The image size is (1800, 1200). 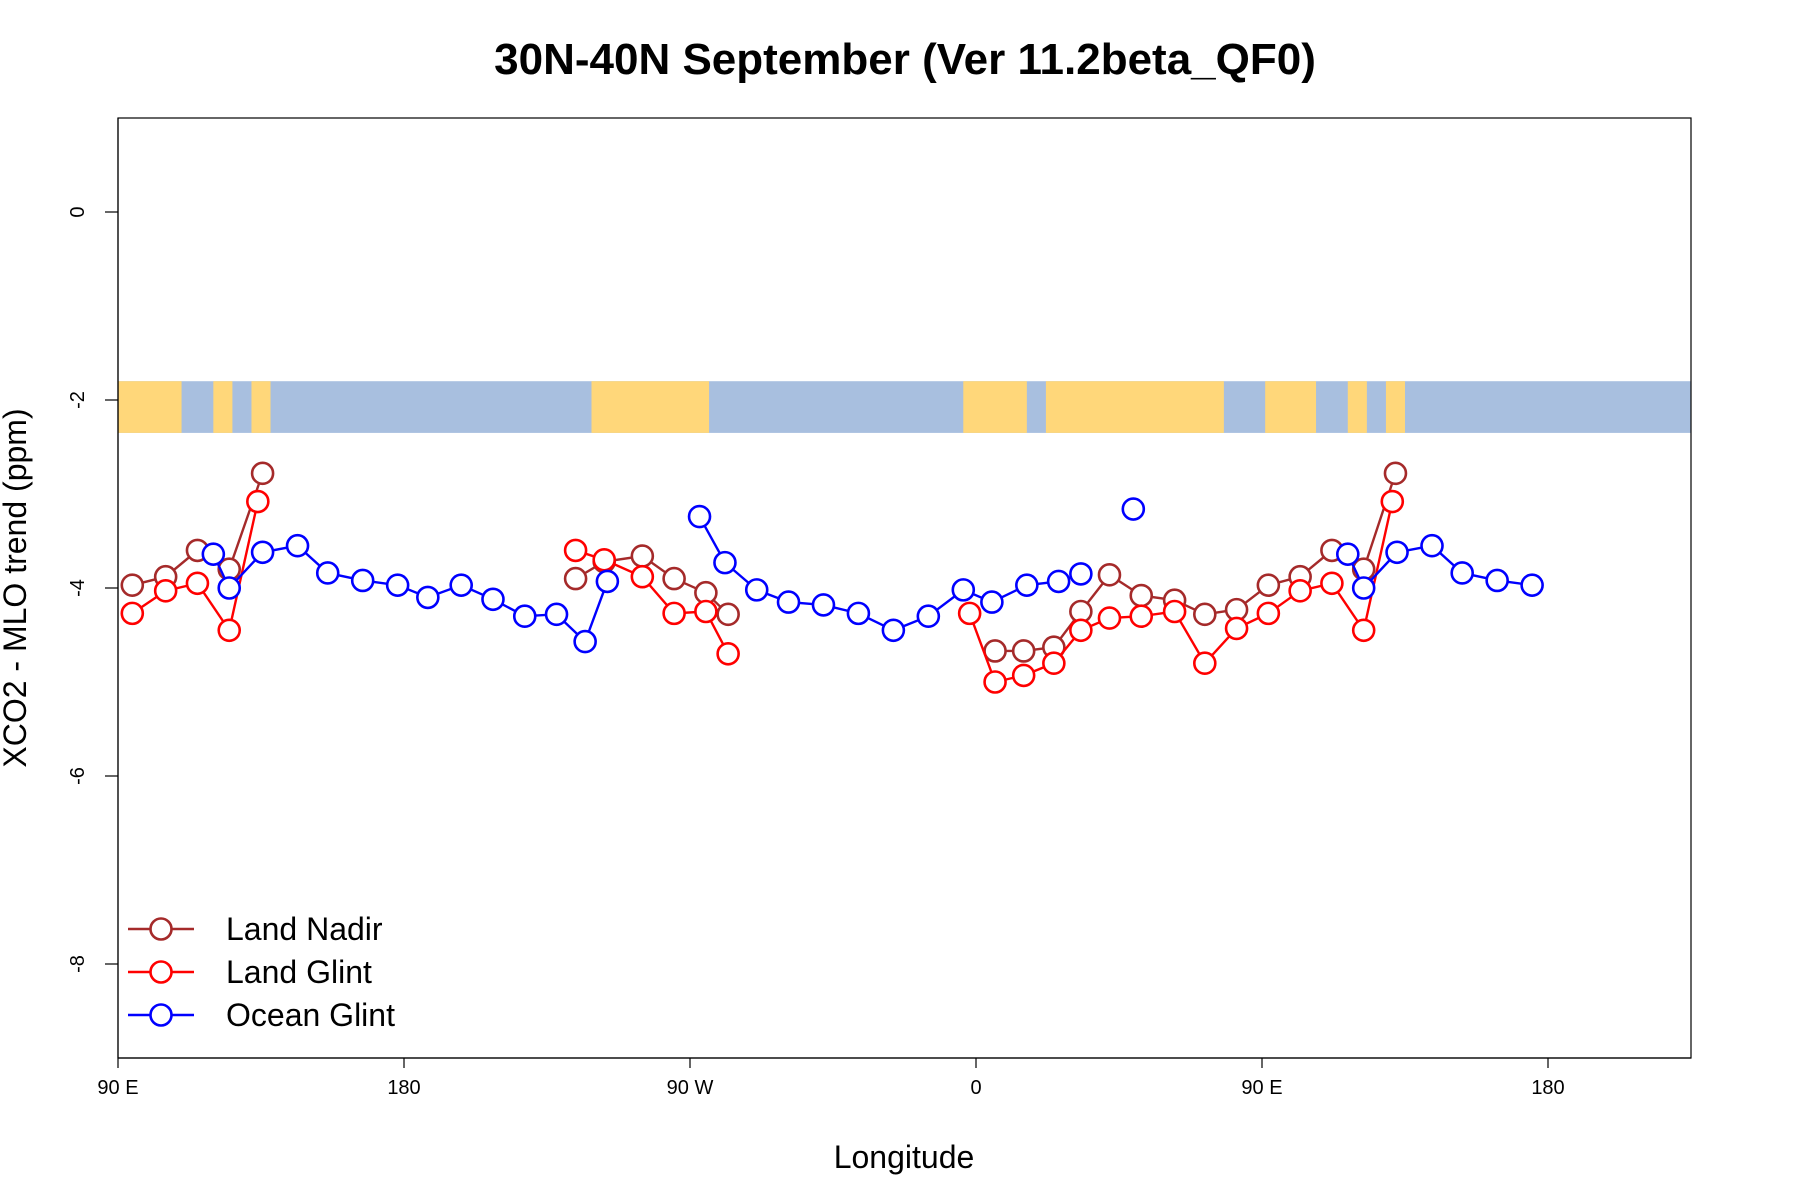 I want to click on y-tick-label: -8, so click(x=78, y=964).